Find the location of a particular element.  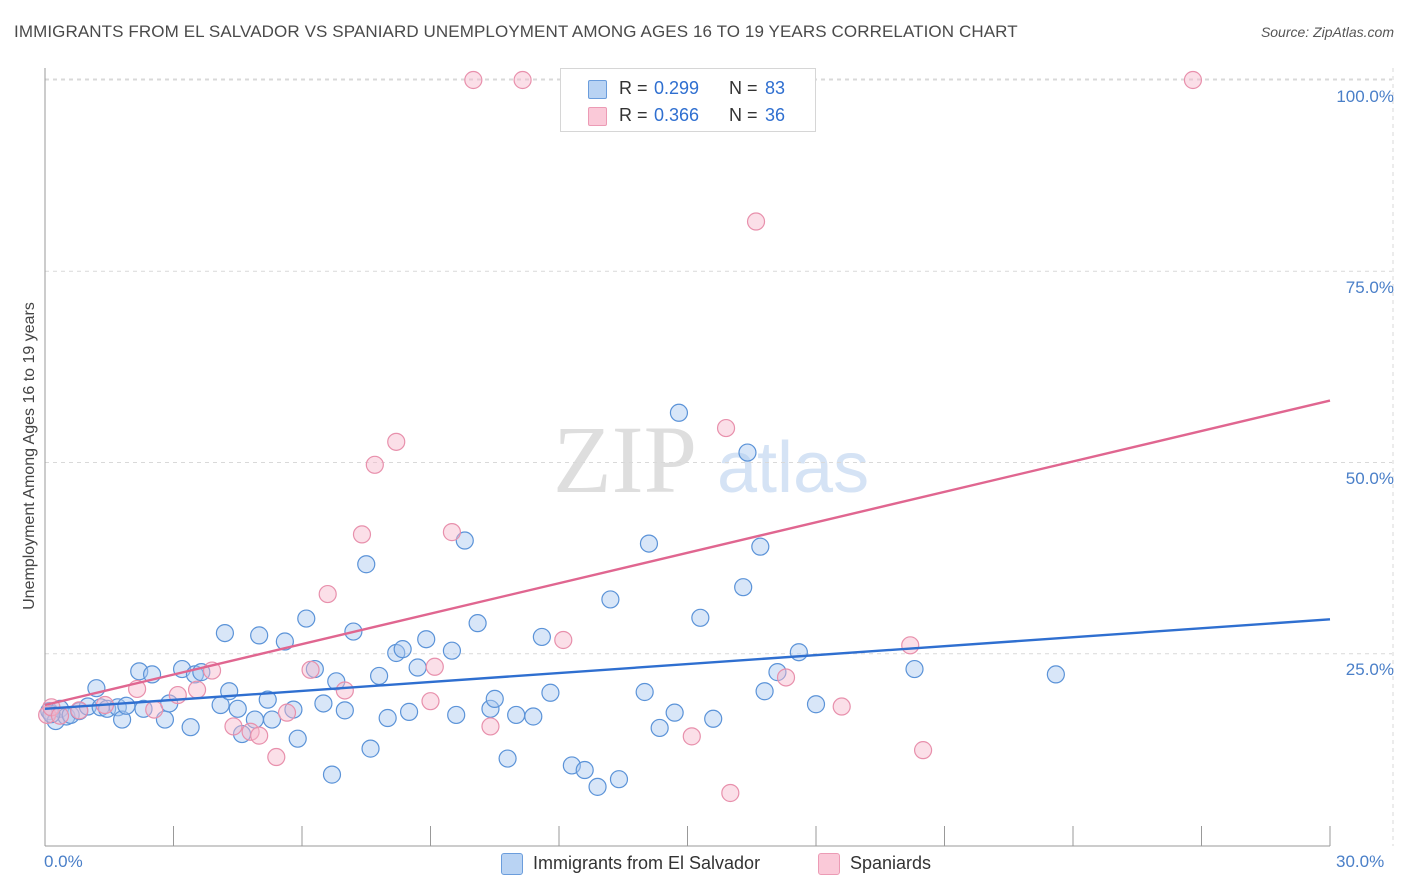

source-label: Source: ZipAtlas.com is located at coordinates (1327, 32).